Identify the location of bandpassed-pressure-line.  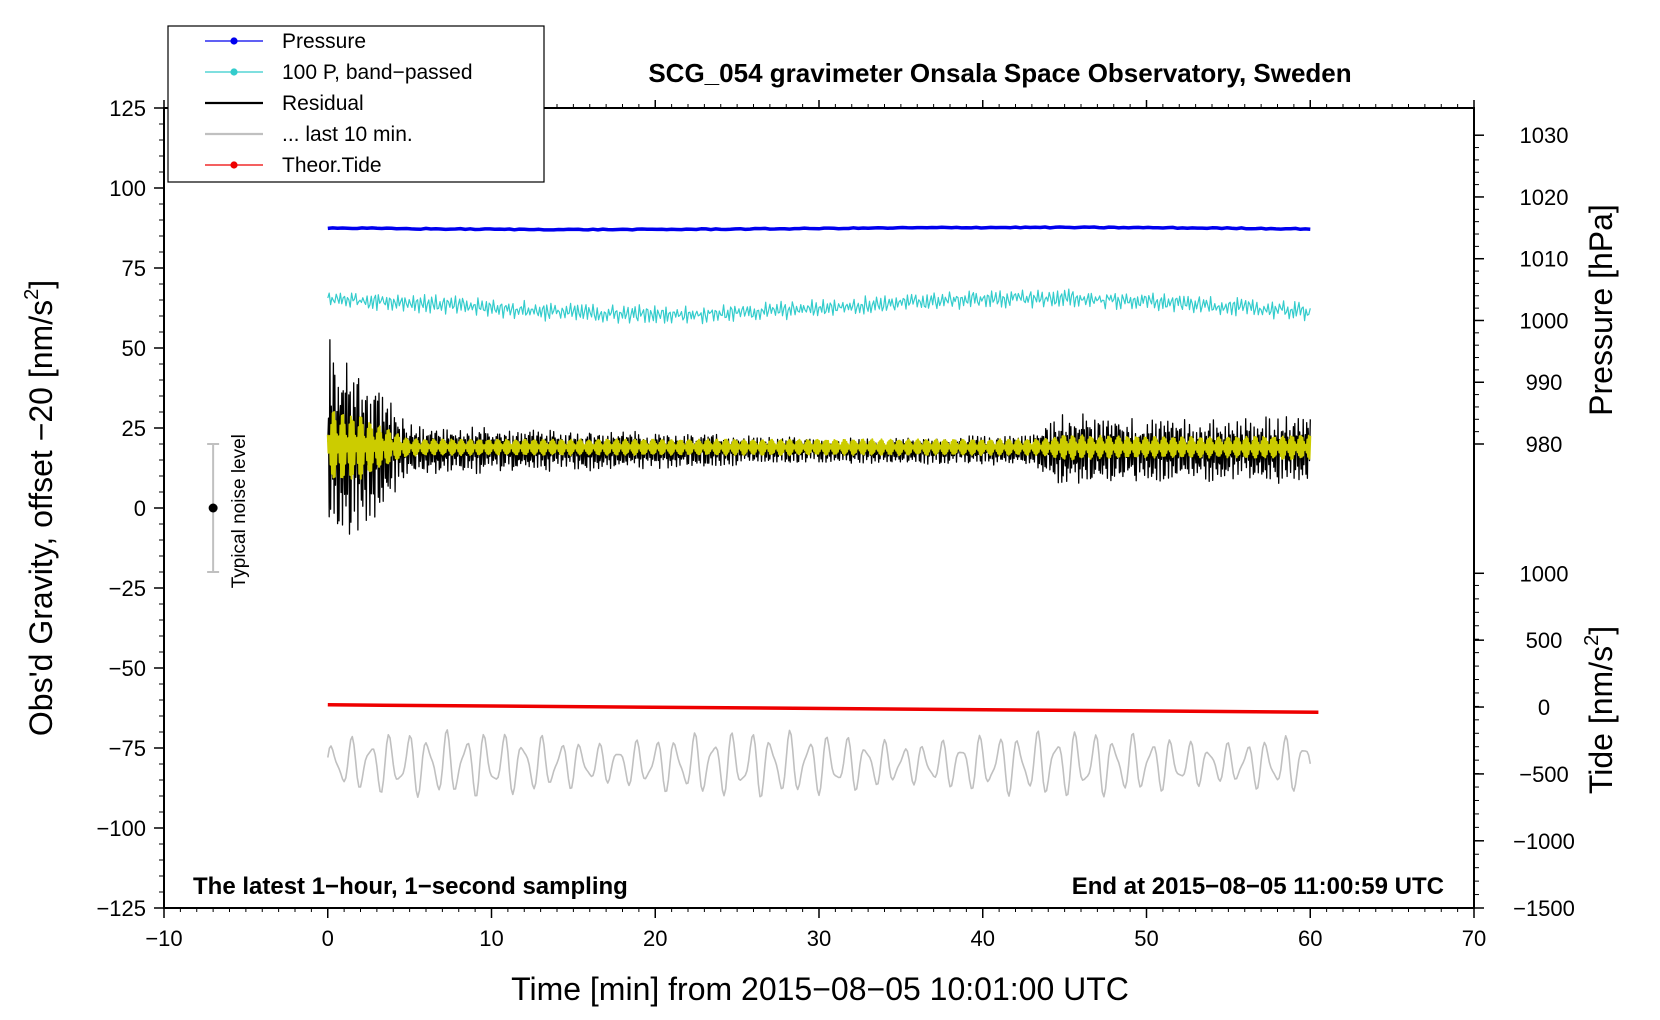
(819, 306).